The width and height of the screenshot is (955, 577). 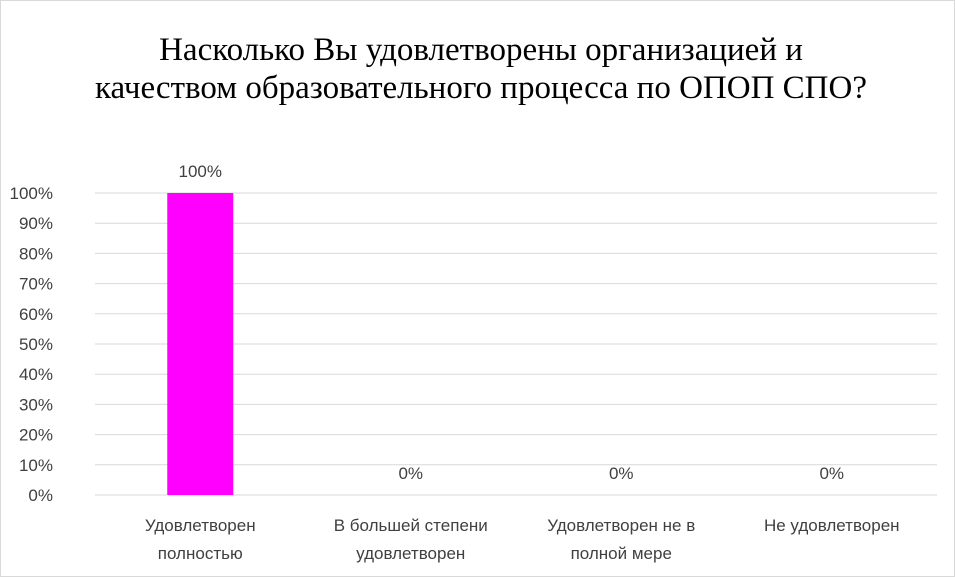 What do you see at coordinates (36, 223) in the screenshot?
I see `y-tick-label: 90%` at bounding box center [36, 223].